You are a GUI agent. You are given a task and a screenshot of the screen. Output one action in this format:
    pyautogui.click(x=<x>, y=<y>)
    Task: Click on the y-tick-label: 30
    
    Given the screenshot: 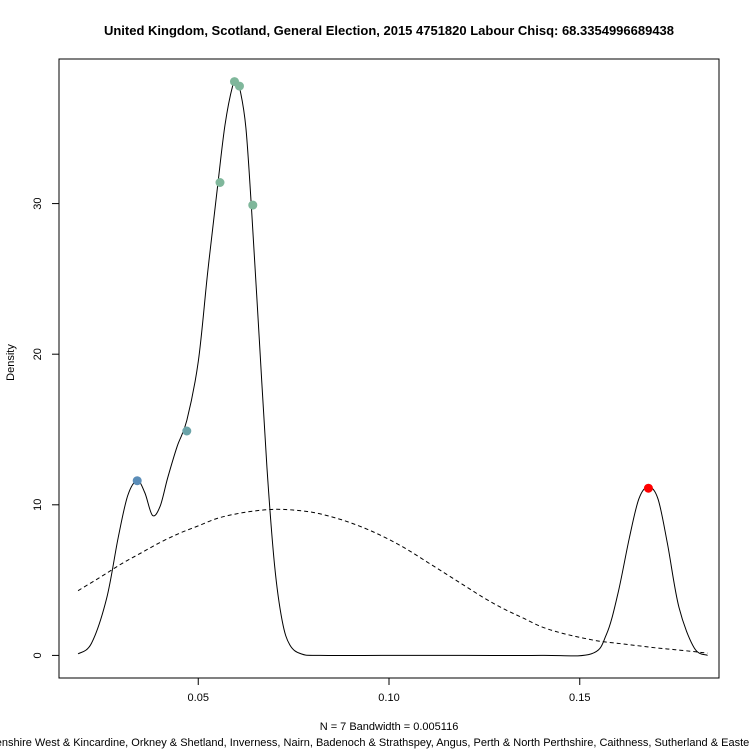 What is the action you would take?
    pyautogui.click(x=38, y=203)
    